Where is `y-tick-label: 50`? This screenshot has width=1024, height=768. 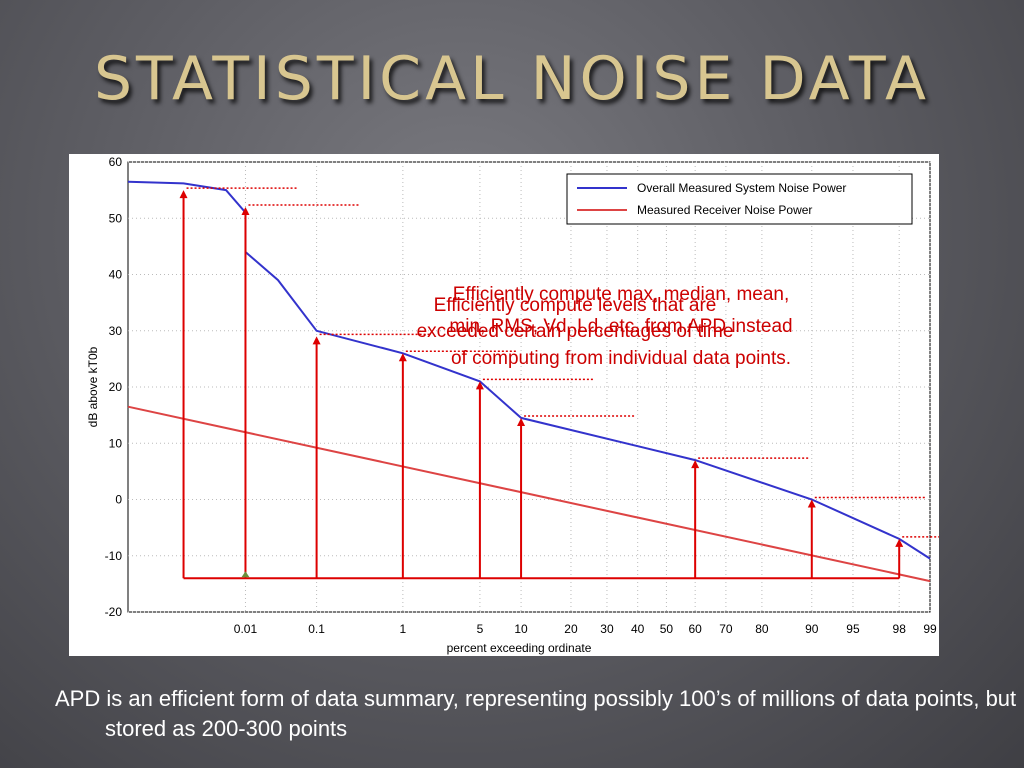
y-tick-label: 50 is located at coordinates (116, 218).